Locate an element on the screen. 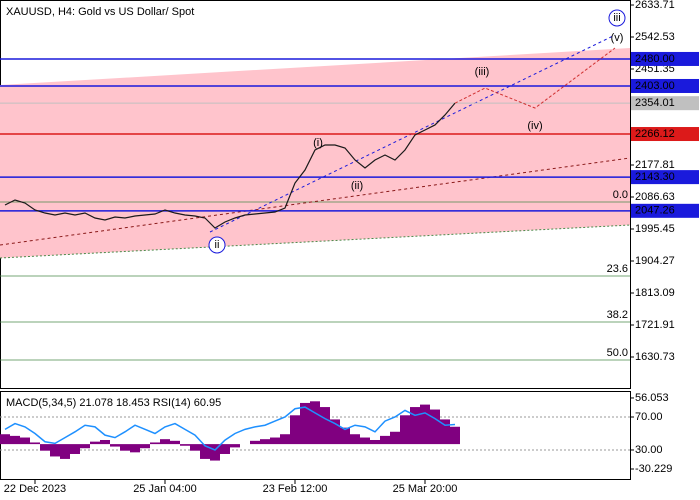 This screenshot has height=500, width=700. y-tick-label: 2633.71 is located at coordinates (655, 5).